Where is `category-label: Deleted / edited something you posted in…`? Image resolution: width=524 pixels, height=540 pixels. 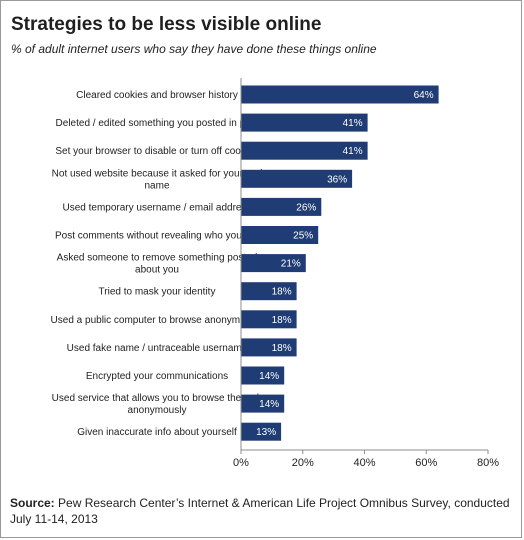
category-label: Deleted / edited something you posted in… is located at coordinates (157, 123).